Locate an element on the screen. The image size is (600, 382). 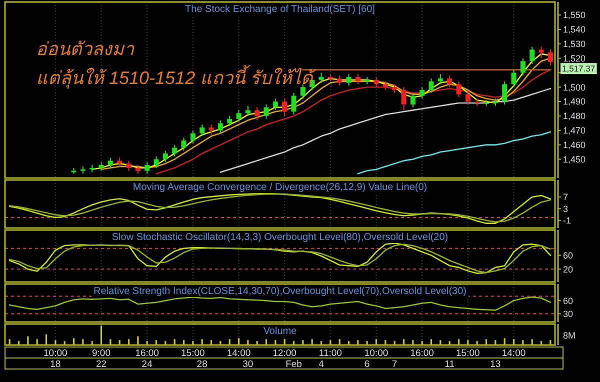
x-tick-label: 11:00 is located at coordinates (330, 353).